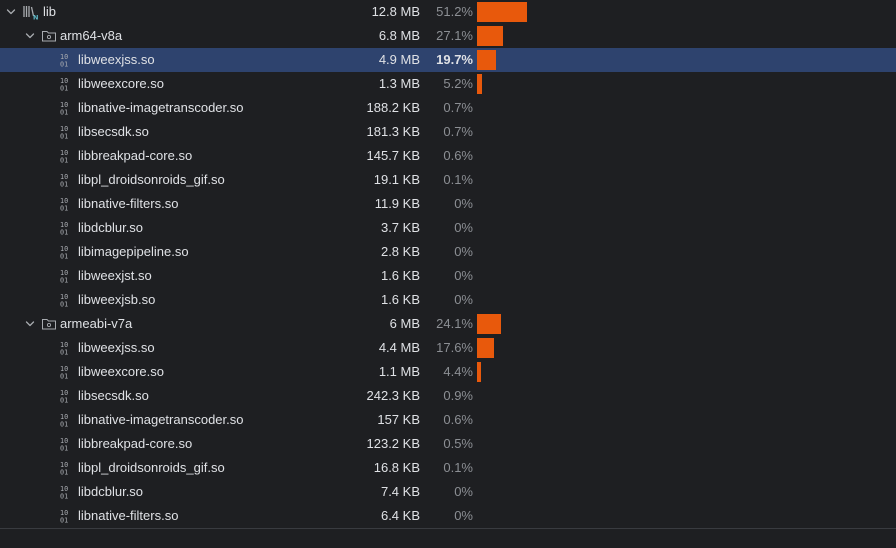 The image size is (896, 548). What do you see at coordinates (454, 323) in the screenshot?
I see `item-percentage: 24.1%` at bounding box center [454, 323].